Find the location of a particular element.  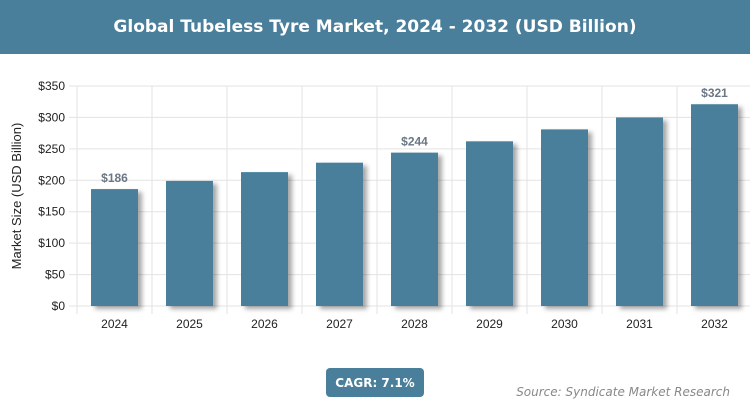

bar-2028 is located at coordinates (414, 229).